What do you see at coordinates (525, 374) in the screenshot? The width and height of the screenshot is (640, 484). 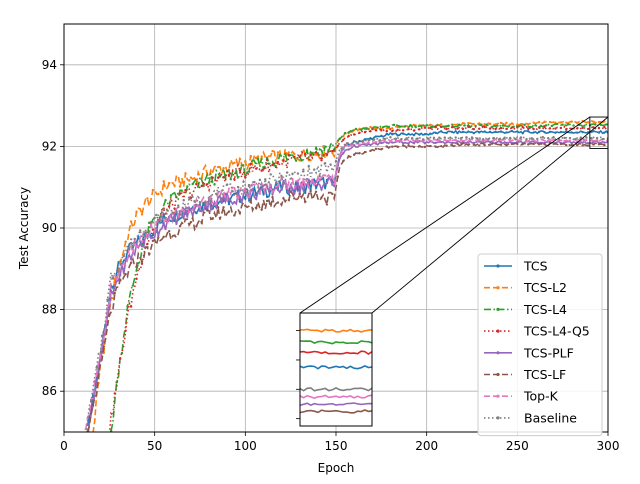 I see `legend-item: TCS-LF` at bounding box center [525, 374].